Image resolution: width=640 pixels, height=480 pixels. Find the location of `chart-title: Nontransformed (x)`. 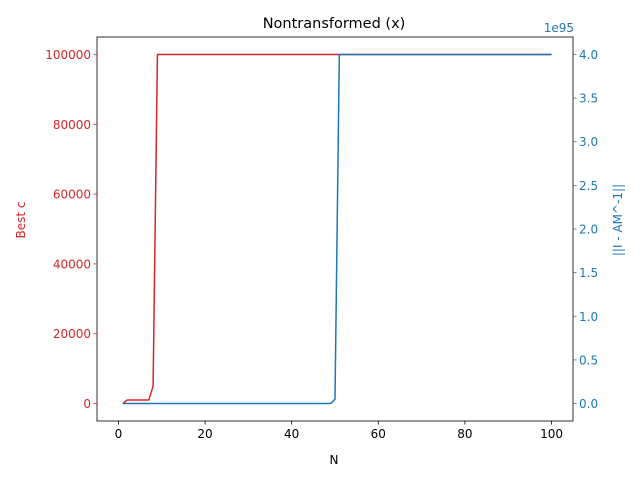

chart-title: Nontransformed (x) is located at coordinates (334, 24).